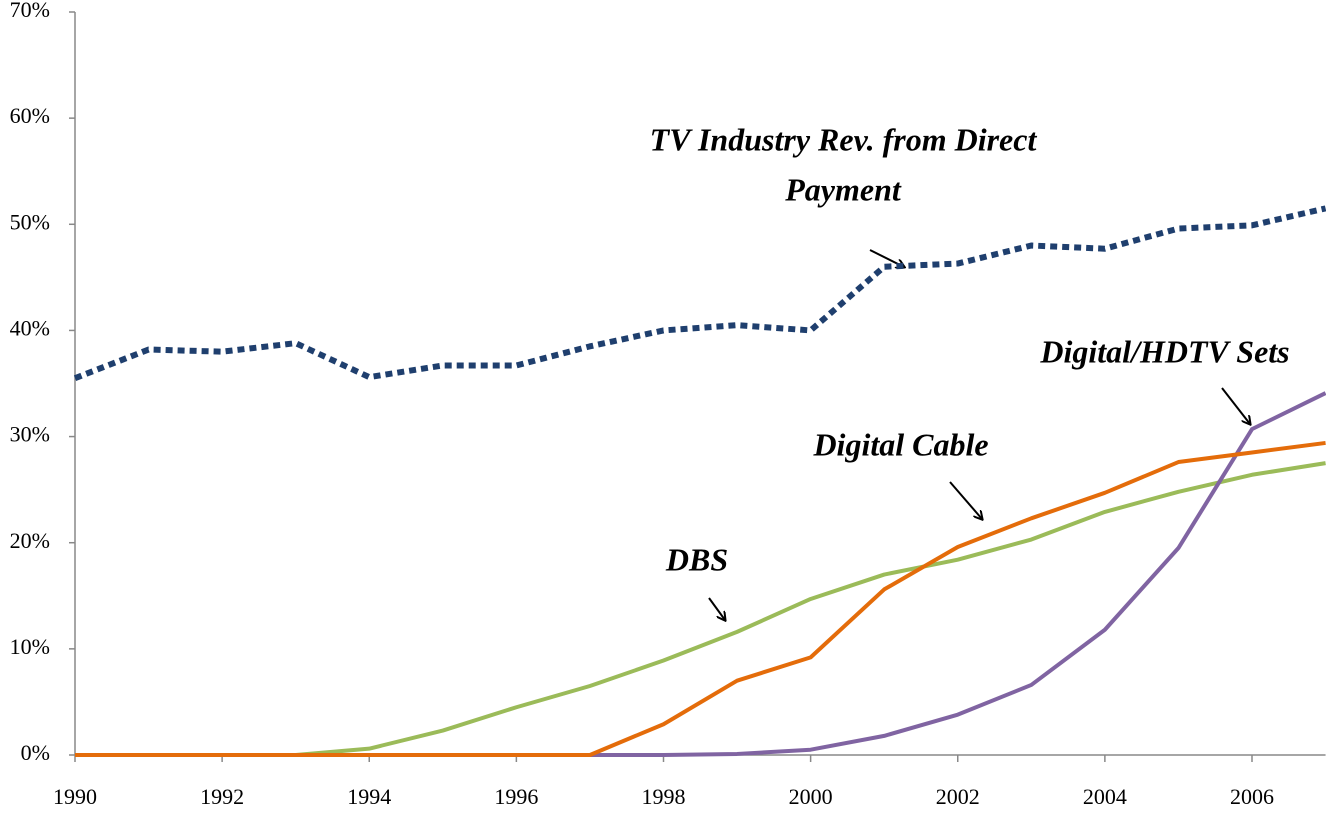  Describe the element at coordinates (30, 221) in the screenshot. I see `y-tick-label: 50%` at that location.